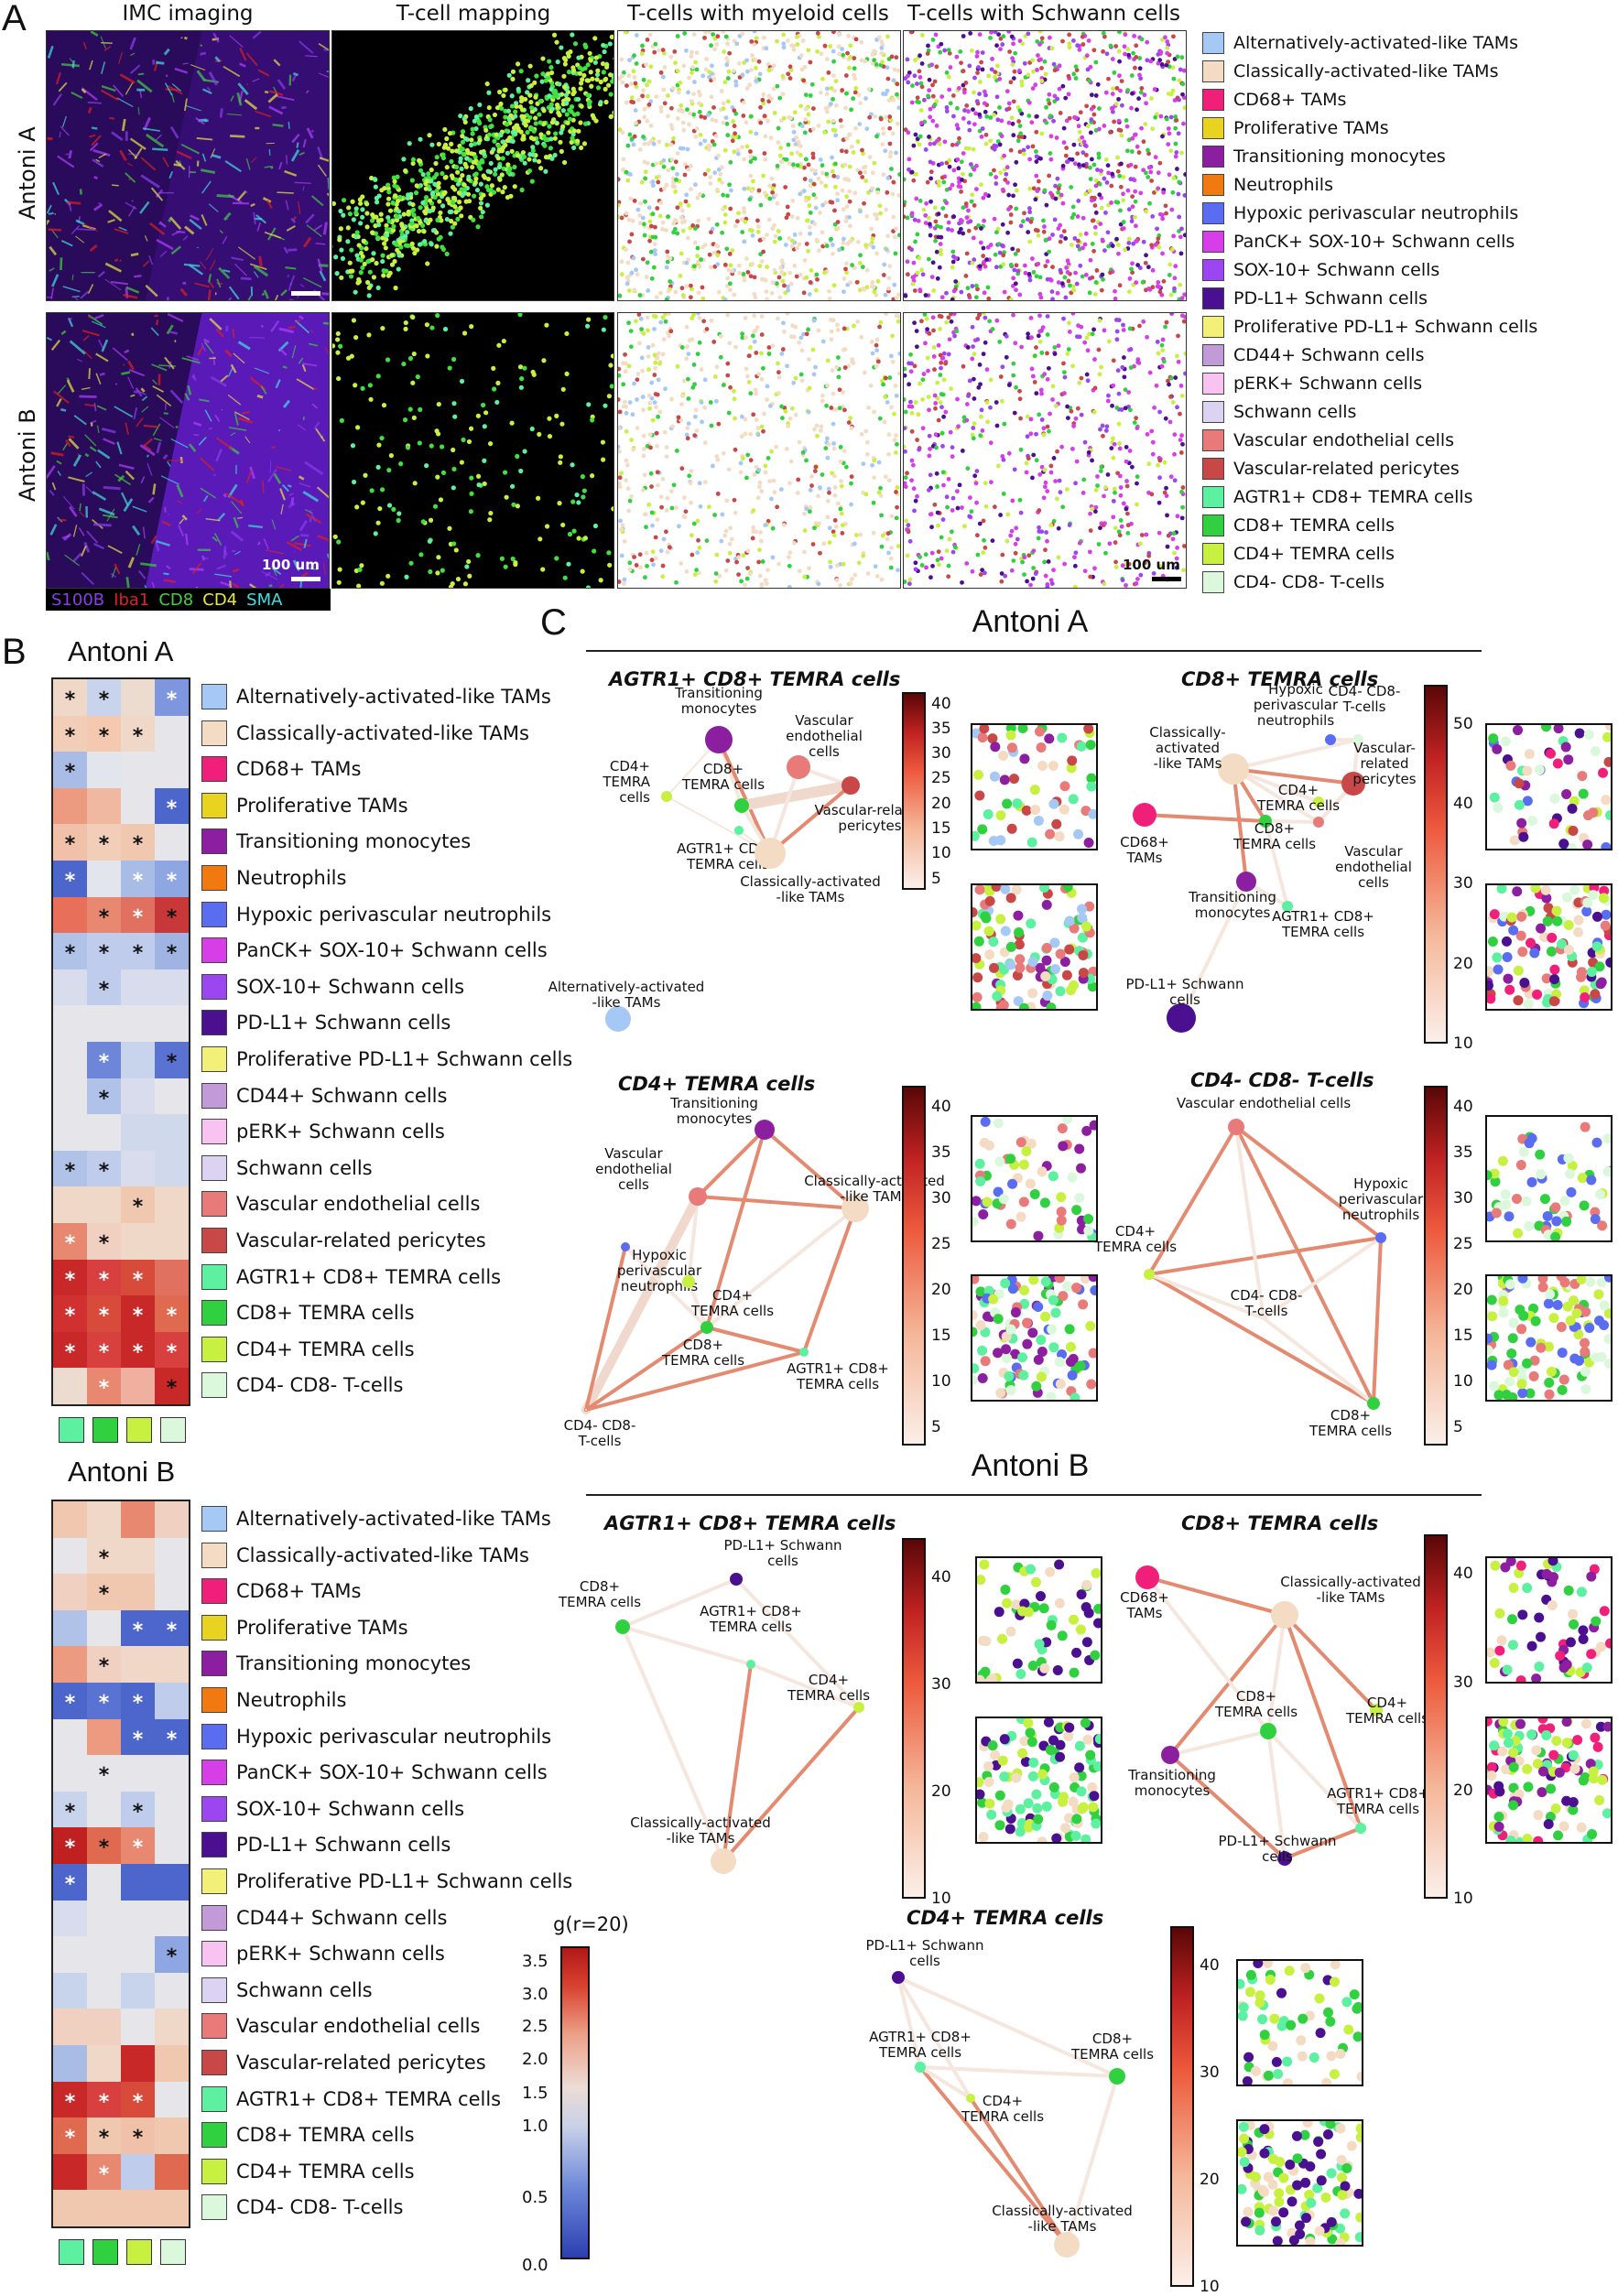 Image resolution: width=1618 pixels, height=2296 pixels. I want to click on network-colorbar-tick: 5, so click(936, 879).